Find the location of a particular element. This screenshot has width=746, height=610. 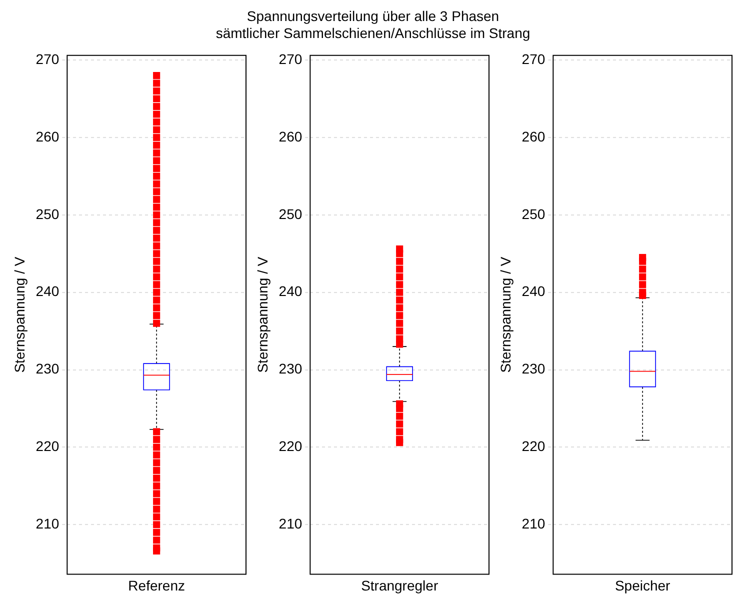

x-tick-label: Strangregler is located at coordinates (399, 585).